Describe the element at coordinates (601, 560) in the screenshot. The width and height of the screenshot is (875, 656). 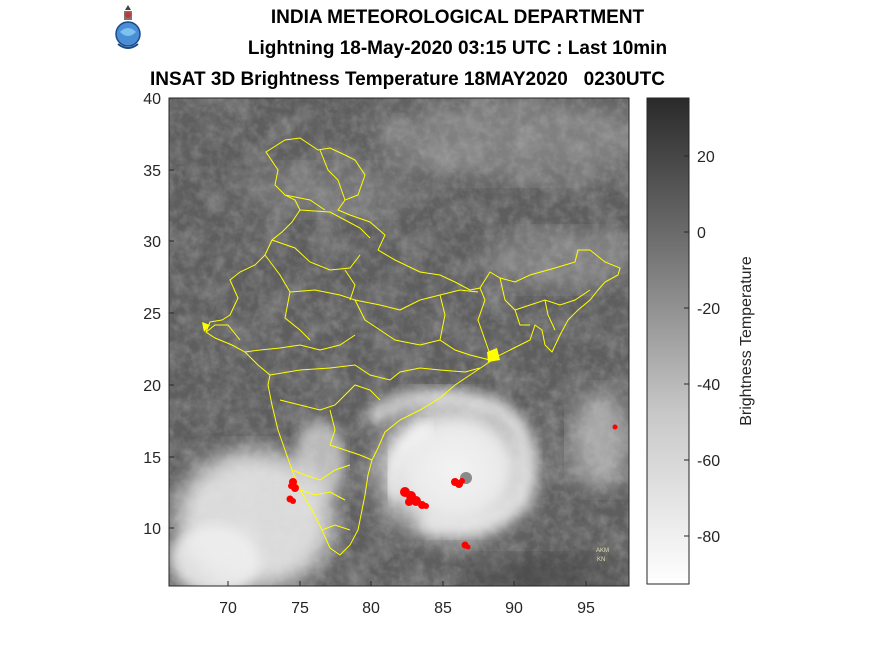
I see `watermark-line-2: KN` at that location.